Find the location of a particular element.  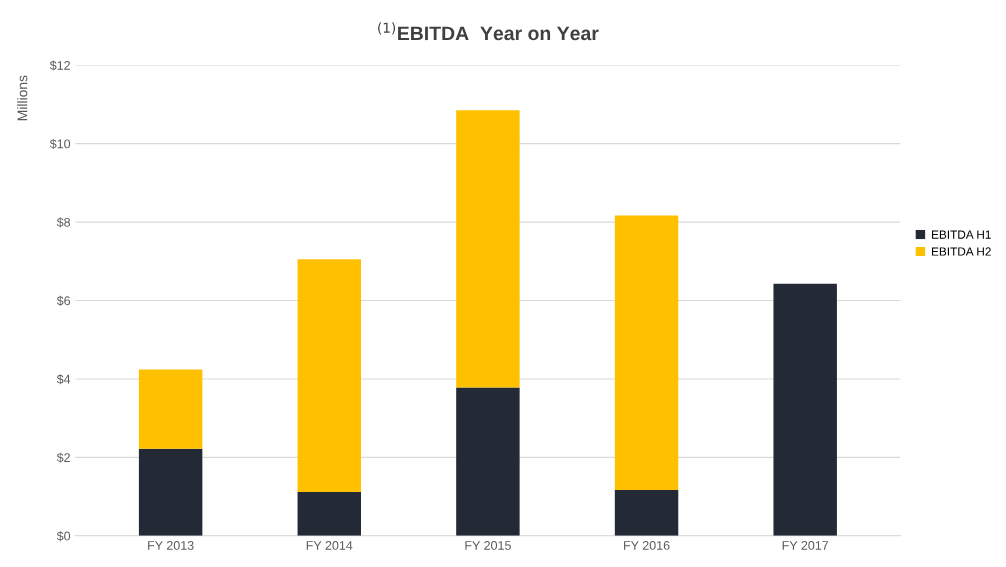

y-axis-title: Millions is located at coordinates (22, 98).